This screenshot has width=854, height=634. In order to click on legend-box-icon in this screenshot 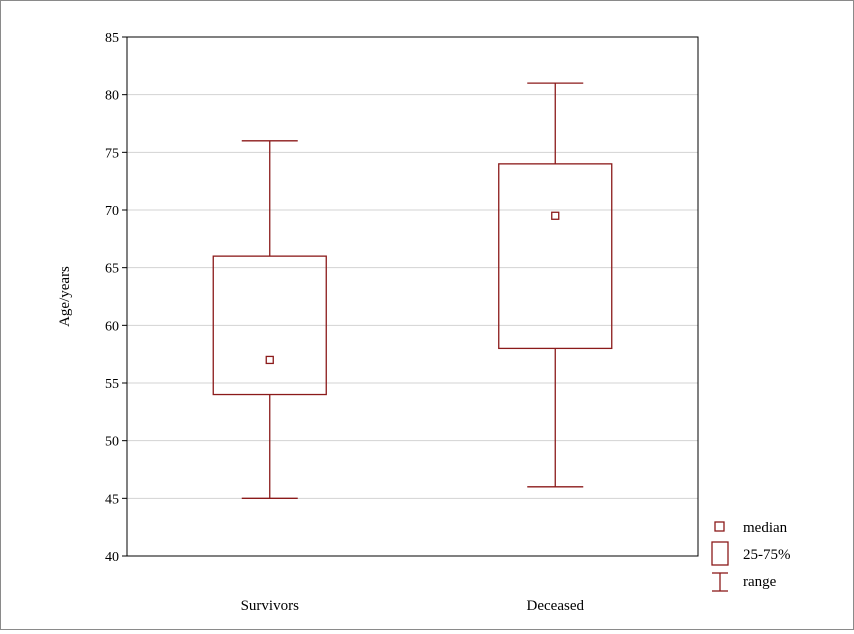, I will do `click(720, 553)`.